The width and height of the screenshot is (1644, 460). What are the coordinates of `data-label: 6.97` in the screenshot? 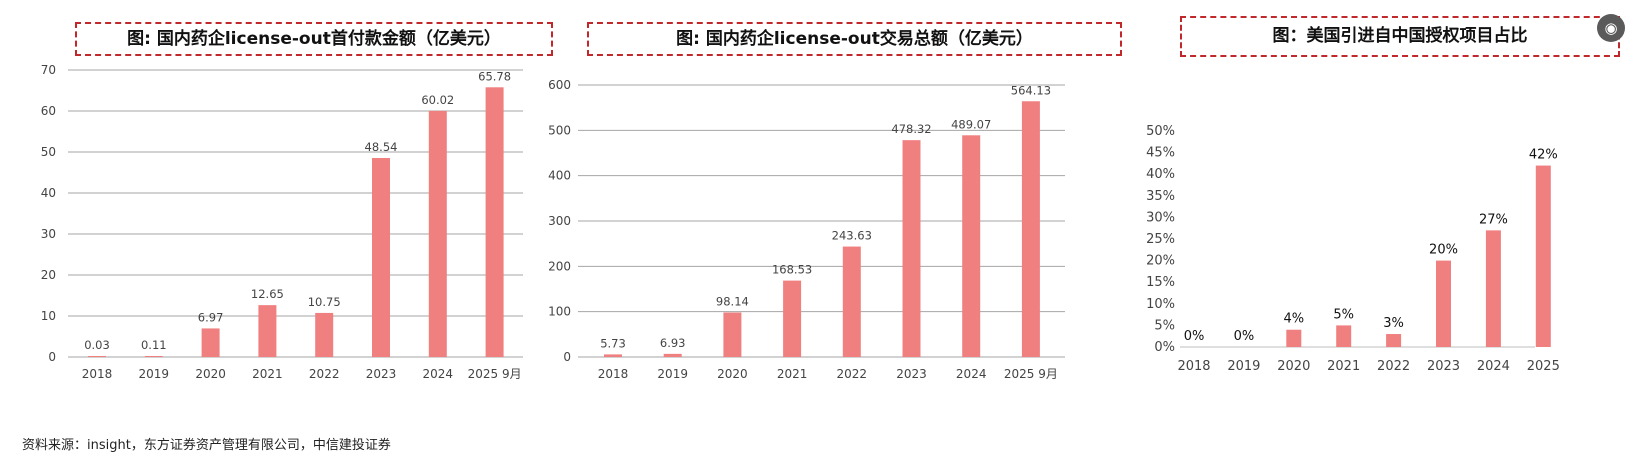 It's located at (211, 317).